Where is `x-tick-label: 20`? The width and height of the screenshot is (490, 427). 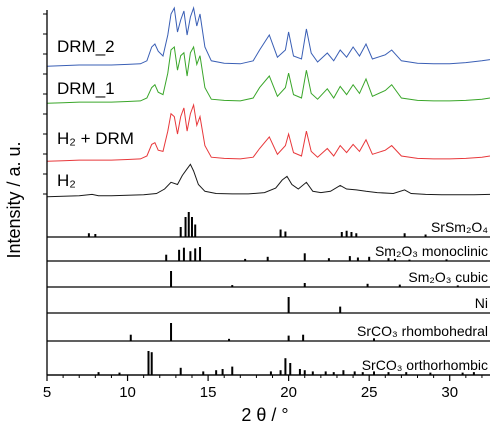 x-tick-label: 20 is located at coordinates (288, 392).